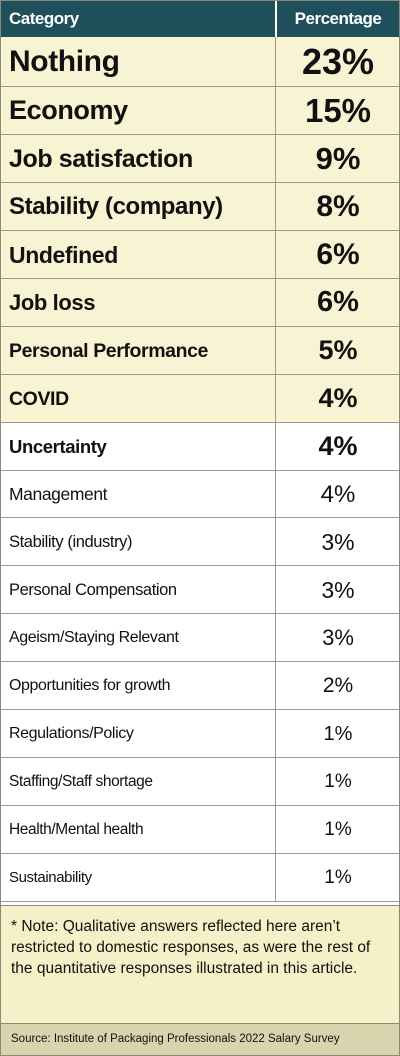  I want to click on row-category: COVID, so click(39, 399).